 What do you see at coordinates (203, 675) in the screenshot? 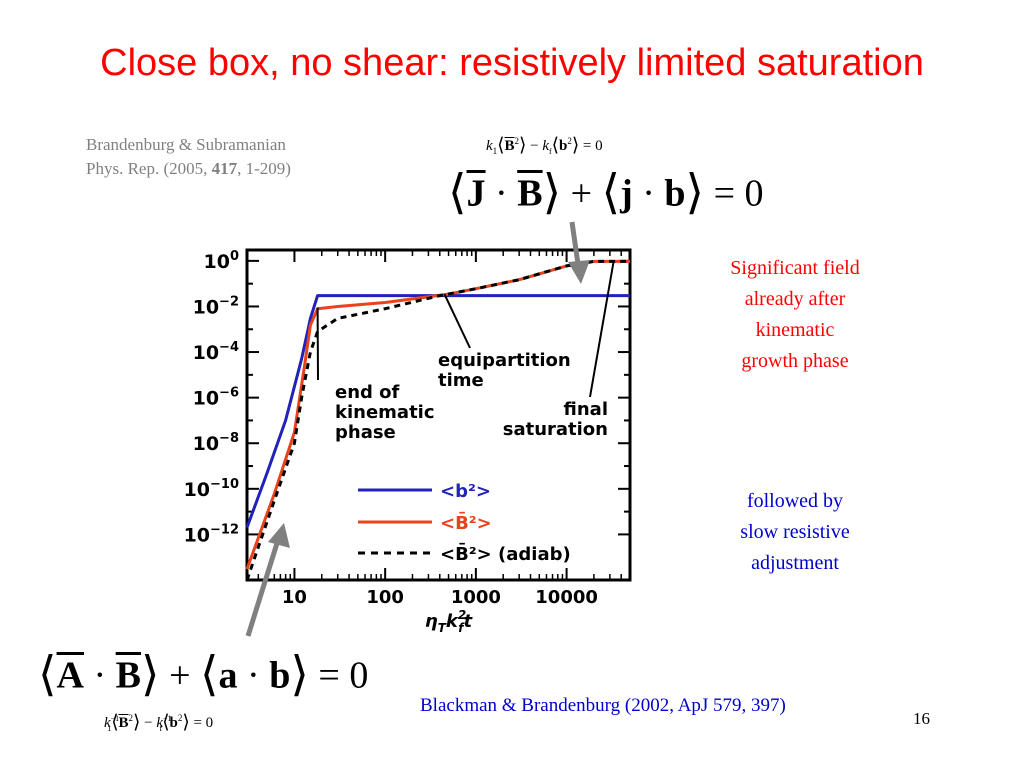
I see `magnetic-helicity-equation: ⟨A · B⟩ + ⟨a · b⟩ = 0` at bounding box center [203, 675].